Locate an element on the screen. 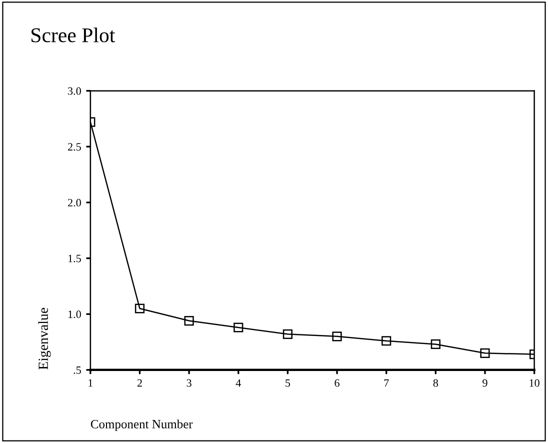 Image resolution: width=548 pixels, height=443 pixels. x-tick-label: 6 is located at coordinates (337, 383).